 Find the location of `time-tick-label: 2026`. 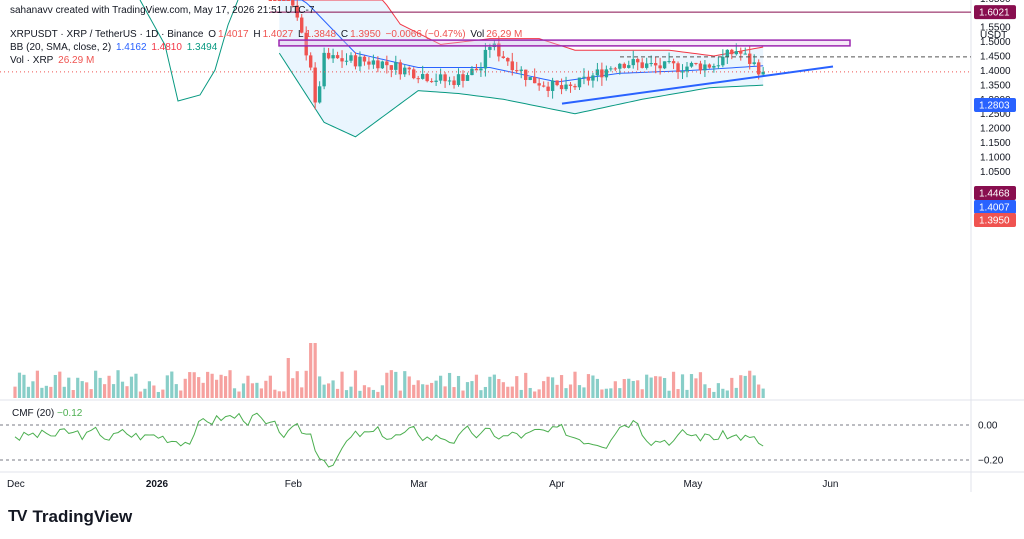

time-tick-label: 2026 is located at coordinates (157, 484).